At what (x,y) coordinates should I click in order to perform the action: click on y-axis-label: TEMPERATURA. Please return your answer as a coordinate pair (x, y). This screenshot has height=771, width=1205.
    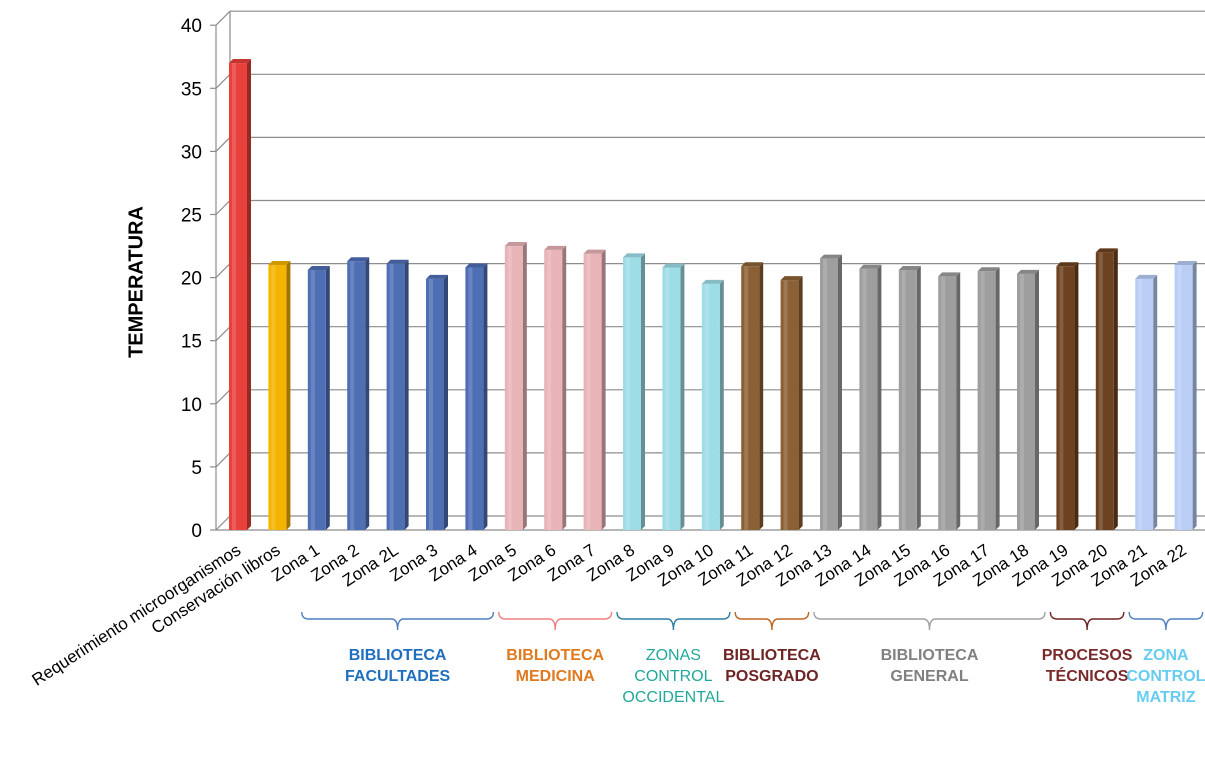
    Looking at the image, I should click on (136, 282).